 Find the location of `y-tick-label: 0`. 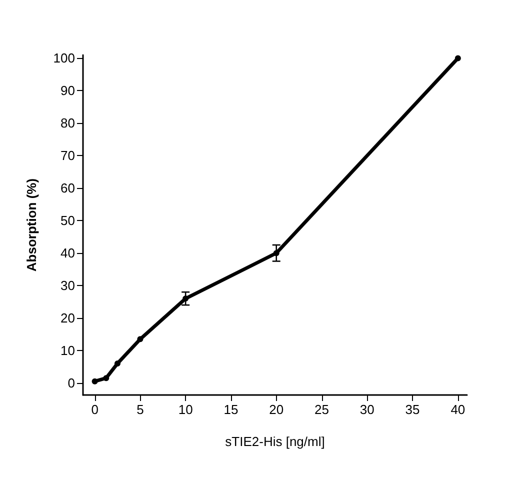

y-tick-label: 0 is located at coordinates (71, 382).